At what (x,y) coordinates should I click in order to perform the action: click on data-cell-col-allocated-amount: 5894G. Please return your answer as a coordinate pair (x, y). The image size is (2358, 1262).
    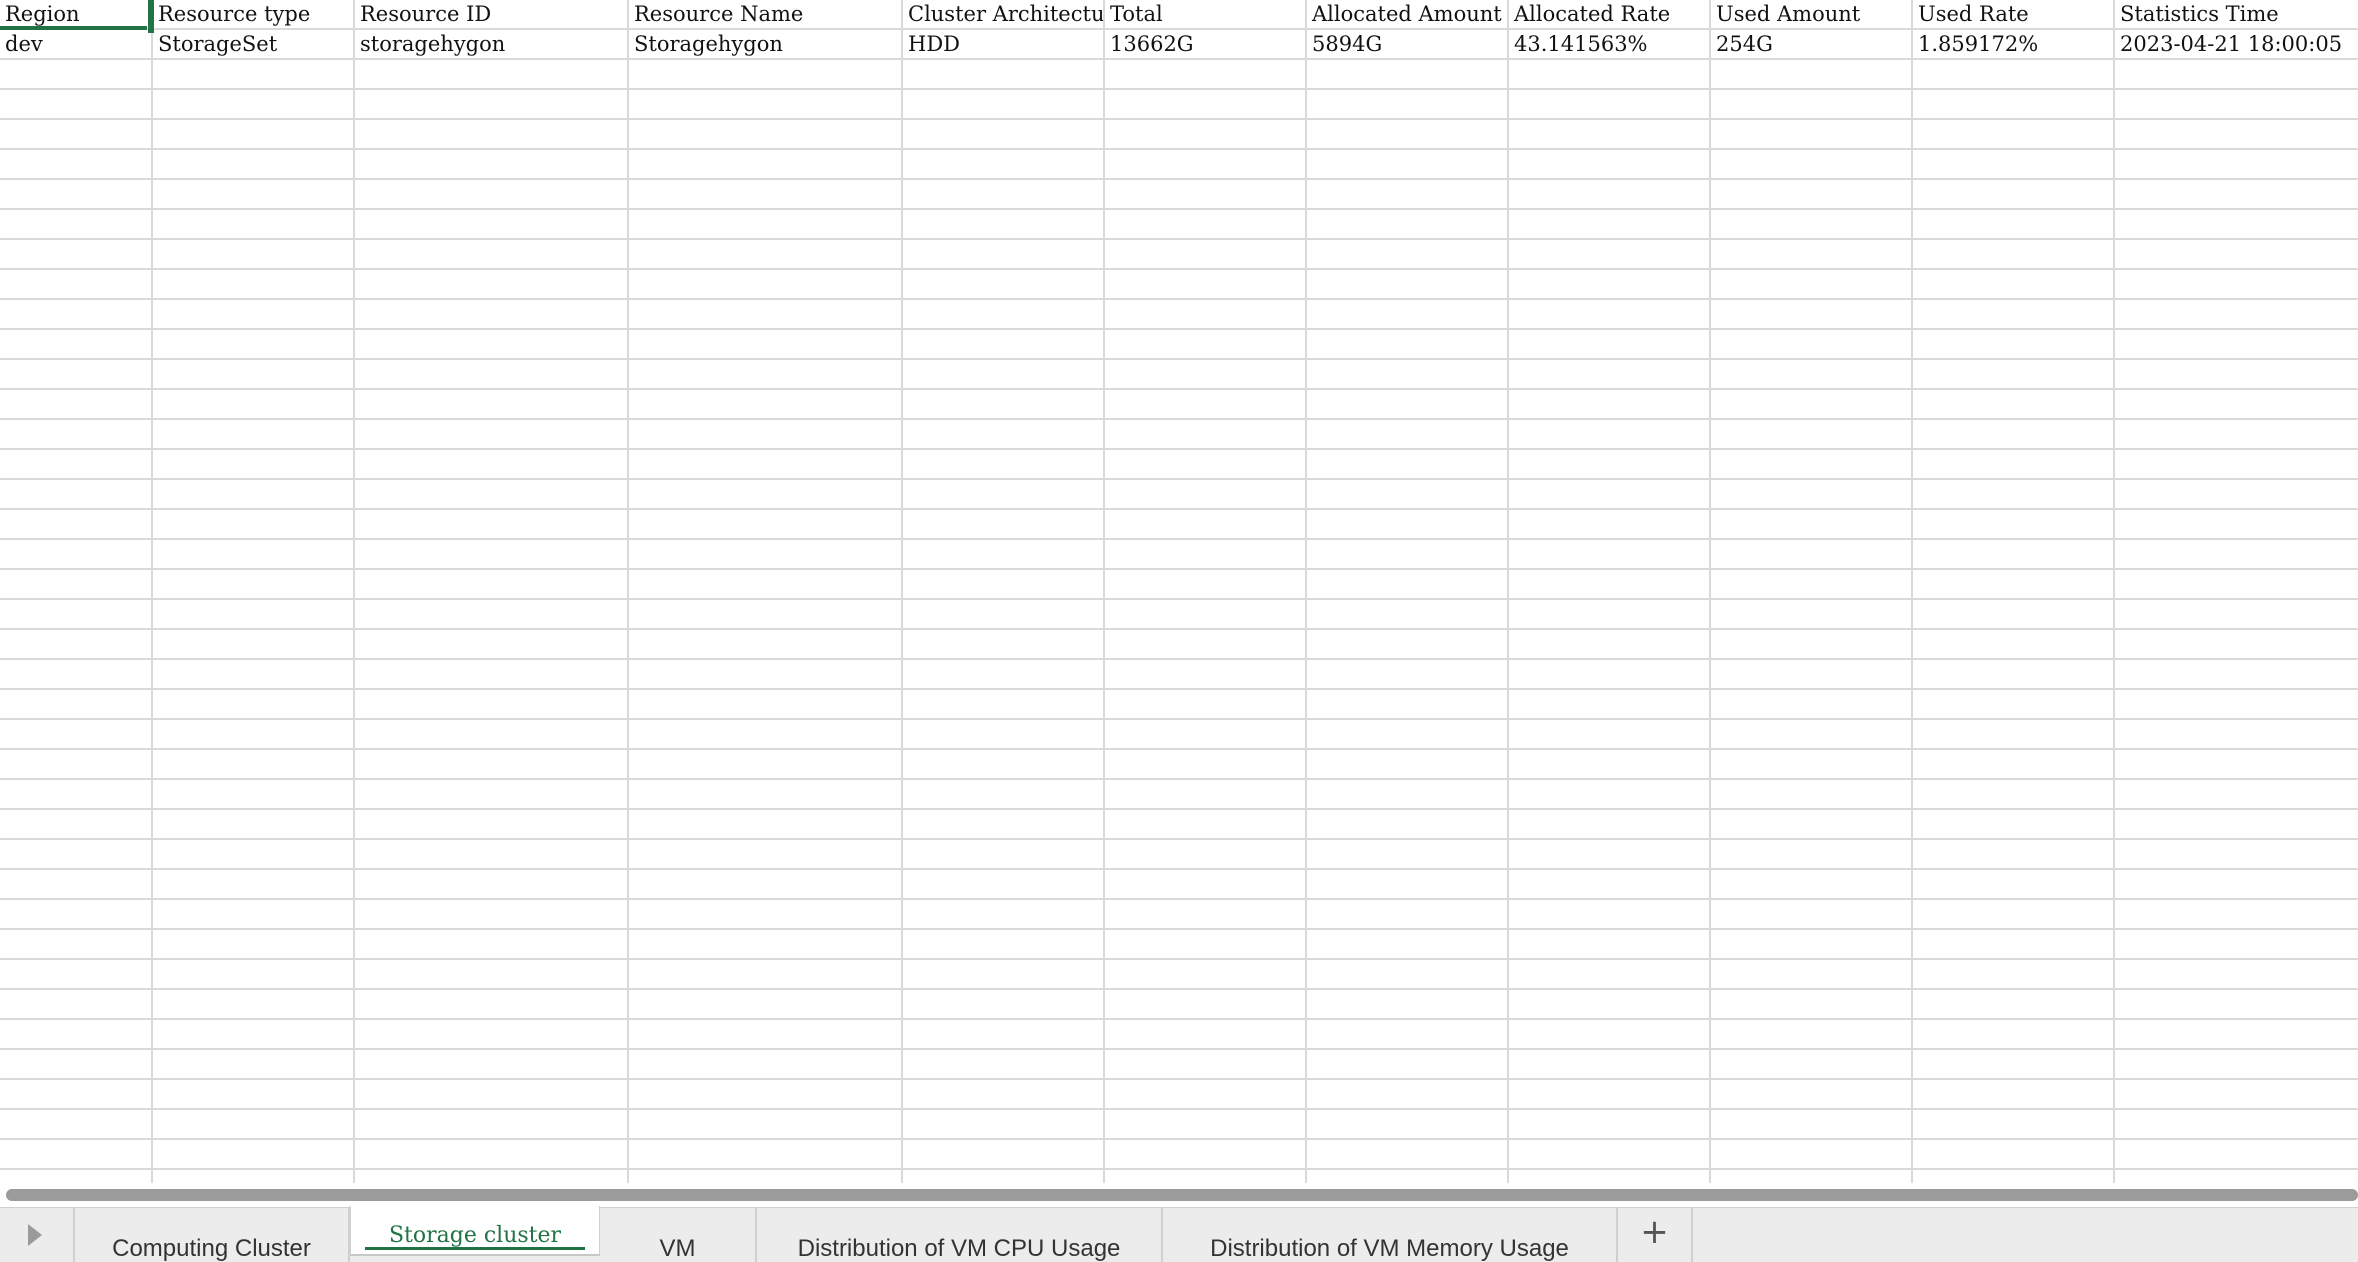
    Looking at the image, I should click on (1408, 45).